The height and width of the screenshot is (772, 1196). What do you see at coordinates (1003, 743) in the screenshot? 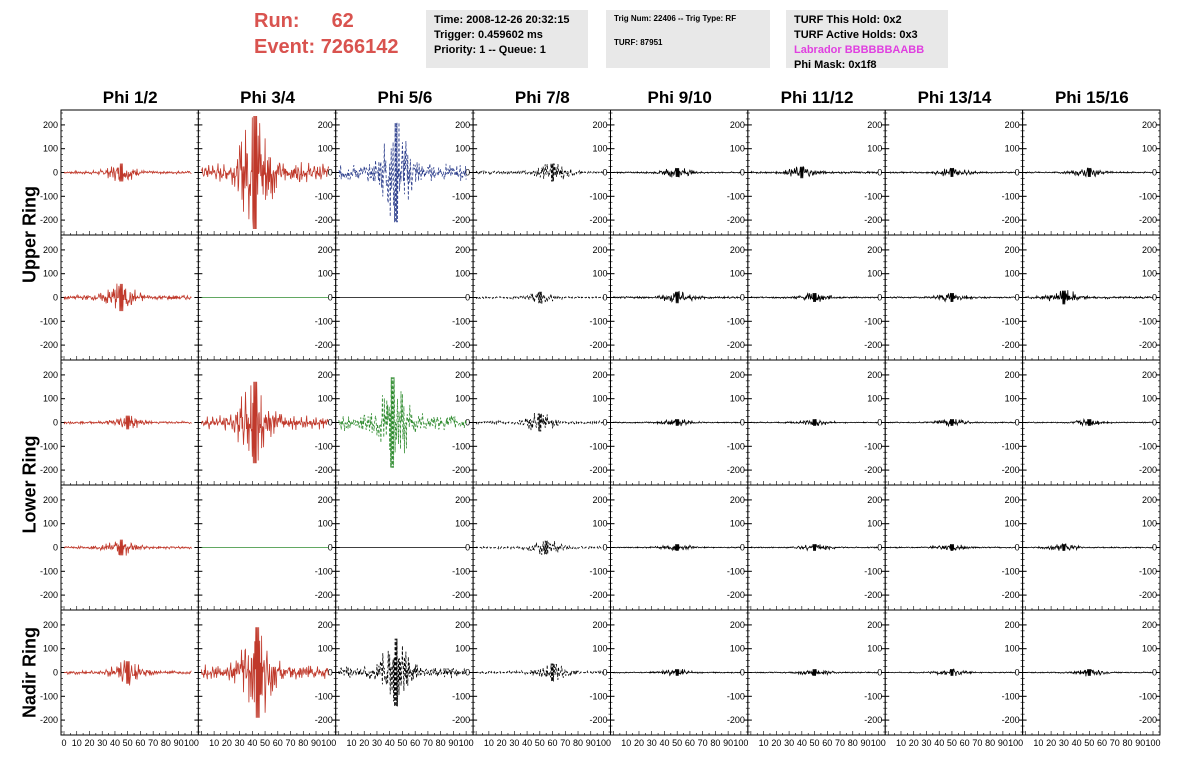
I see `x-tick-label: 90` at bounding box center [1003, 743].